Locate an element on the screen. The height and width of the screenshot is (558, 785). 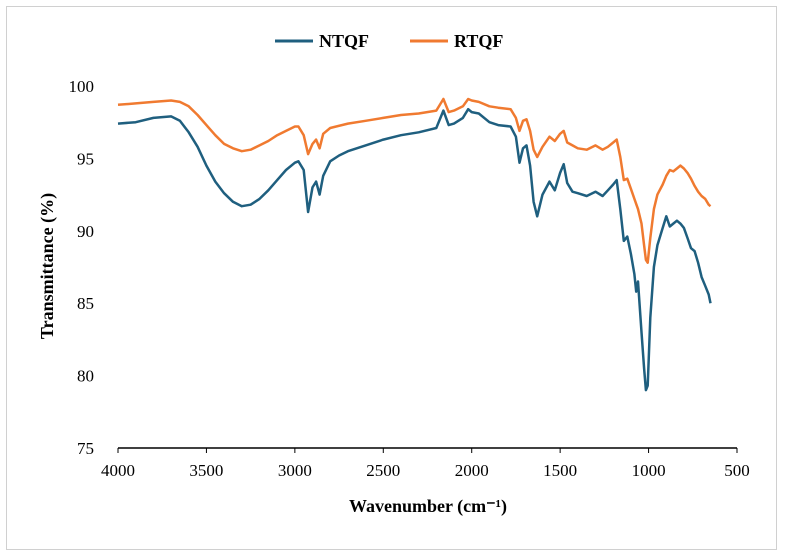
legend-label-ntqf: NTQF is located at coordinates (344, 41).